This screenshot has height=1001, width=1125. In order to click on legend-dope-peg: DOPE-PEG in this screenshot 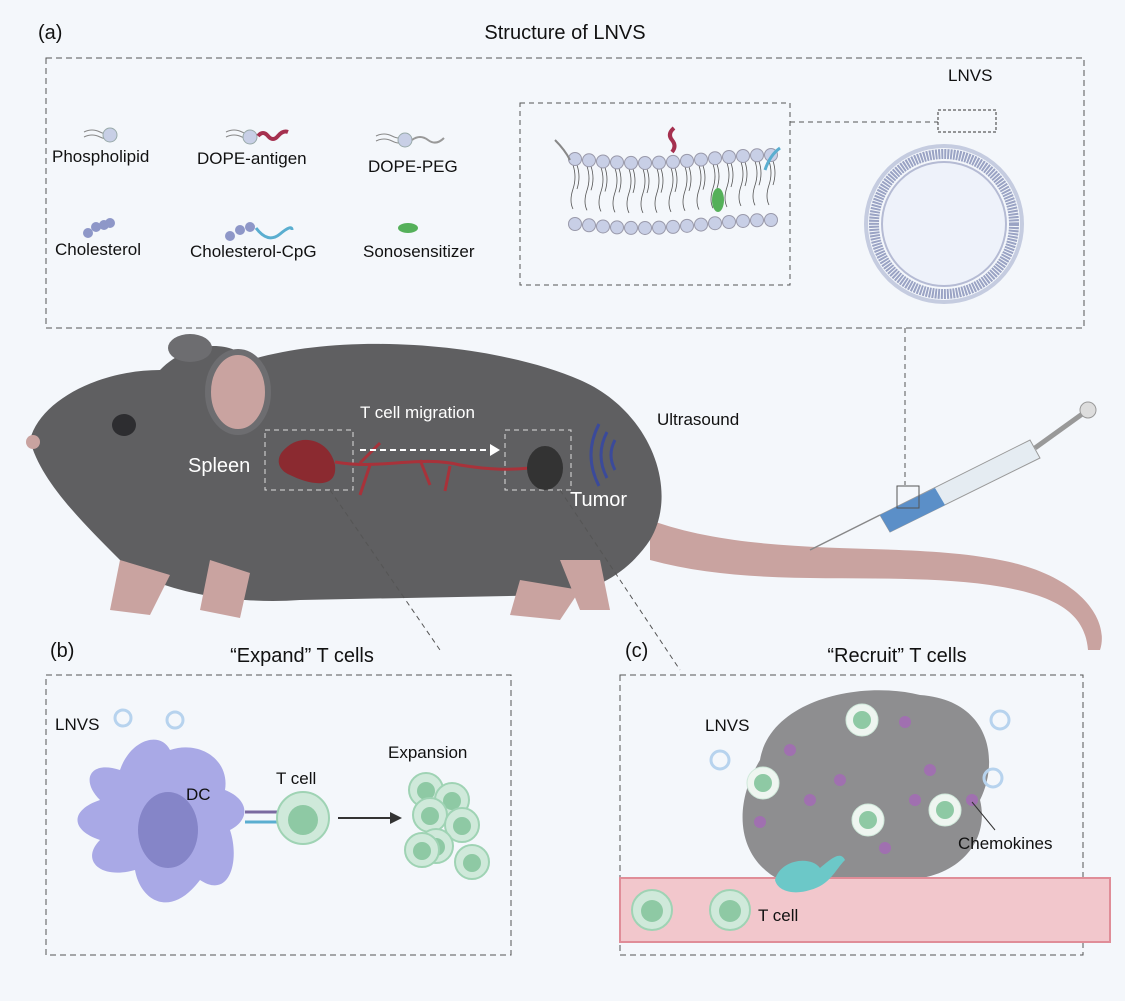, I will do `click(413, 166)`.